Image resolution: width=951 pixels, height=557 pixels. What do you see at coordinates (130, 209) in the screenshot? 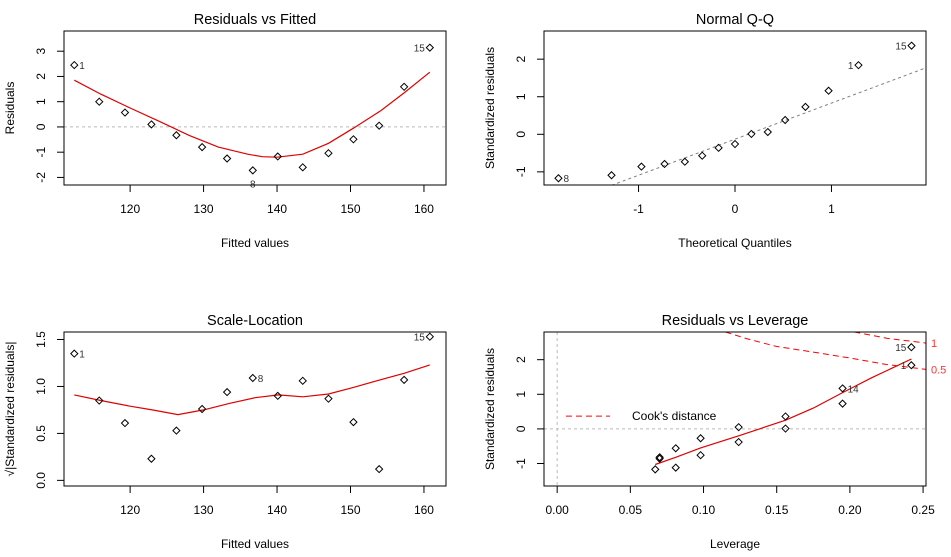
I see `x-tick-label: 120` at bounding box center [130, 209].